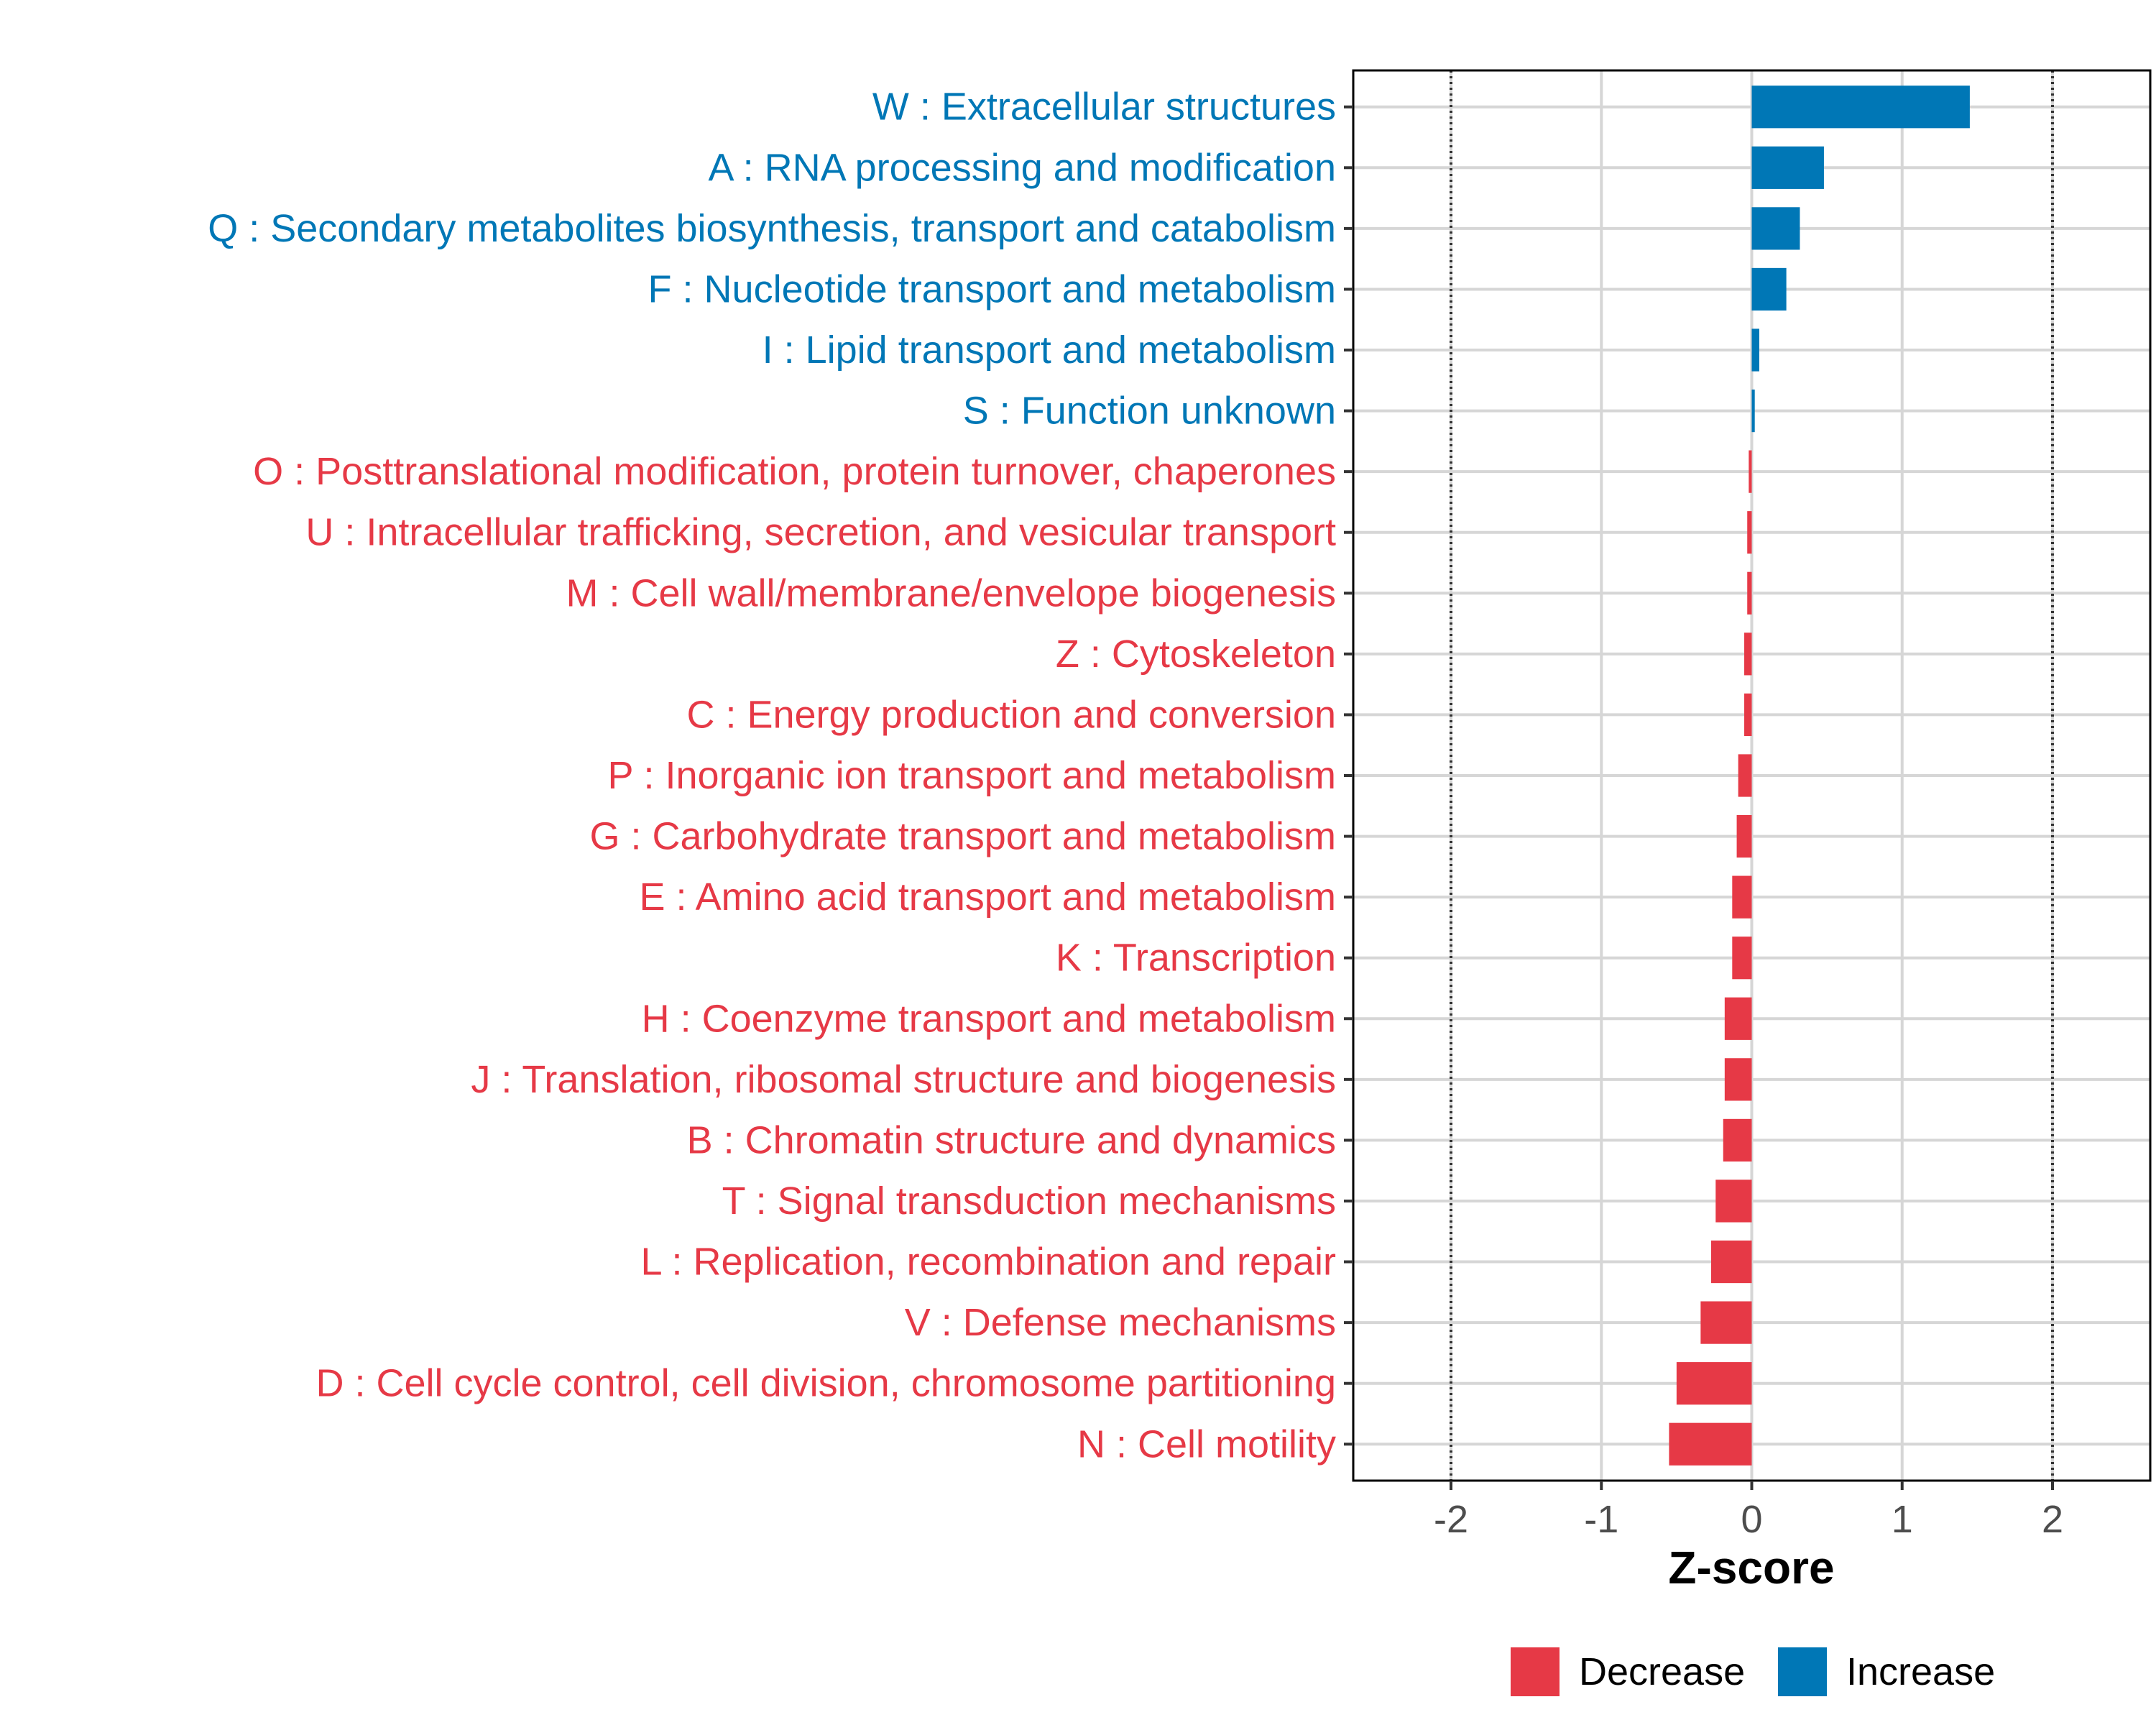  What do you see at coordinates (1535, 1671) in the screenshot?
I see `legend-swatch-decrease` at bounding box center [1535, 1671].